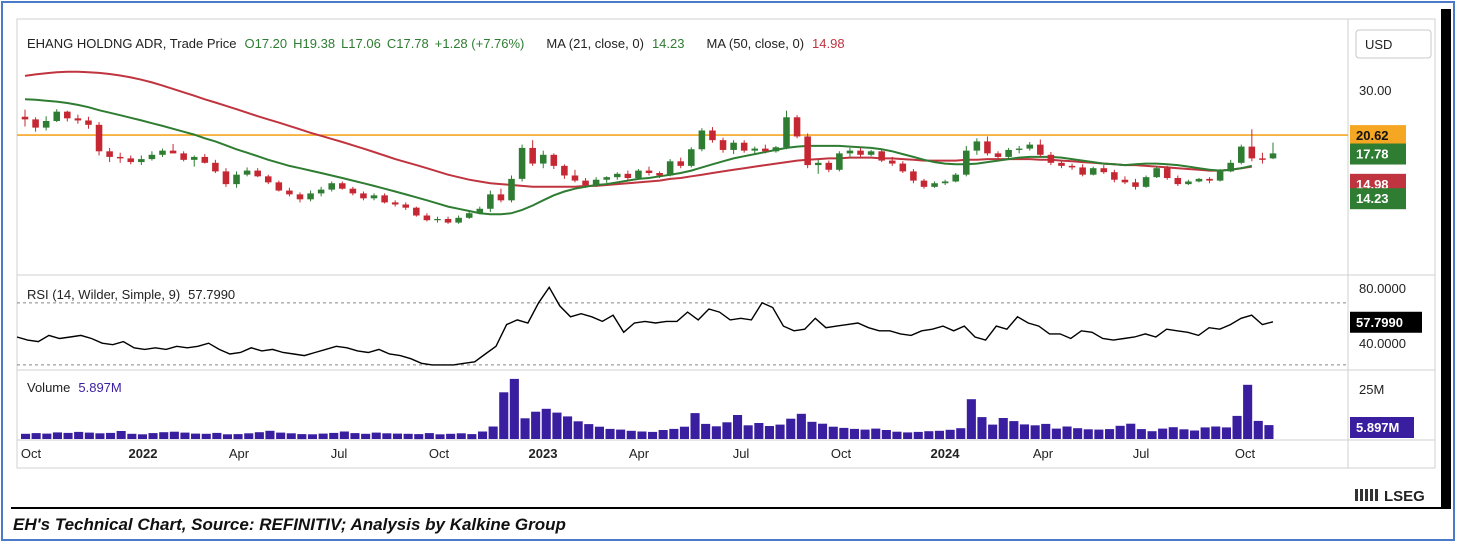 The width and height of the screenshot is (1458, 544). Describe the element at coordinates (211, 294) in the screenshot. I see `rsi-legend-value: 57.7990` at that location.